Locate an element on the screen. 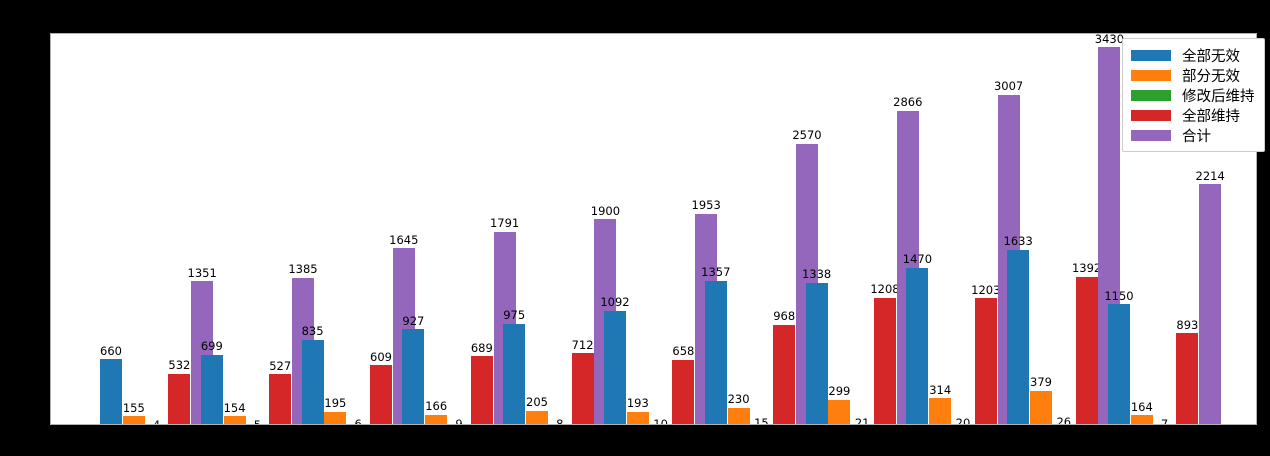  bar-value-label: 1357 is located at coordinates (716, 272).